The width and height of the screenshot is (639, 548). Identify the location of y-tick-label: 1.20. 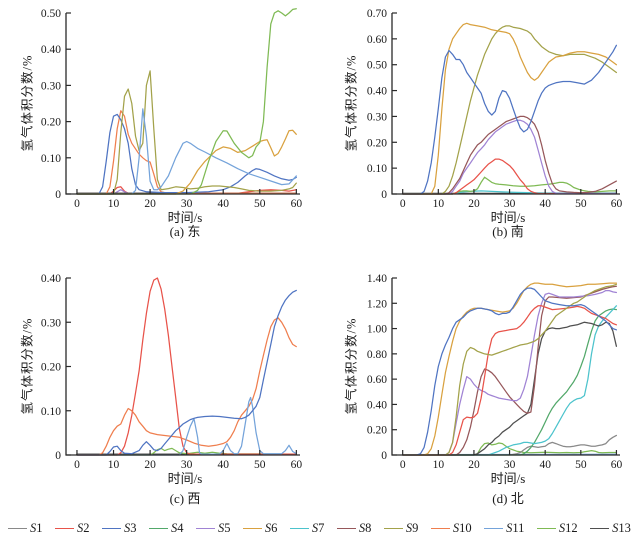
(377, 304).